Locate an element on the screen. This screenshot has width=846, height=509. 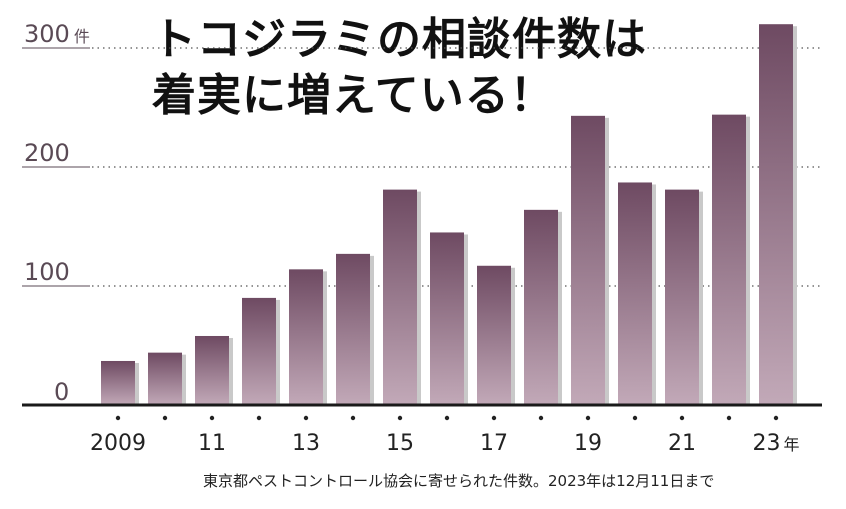
bar-2013 is located at coordinates (306, 337).